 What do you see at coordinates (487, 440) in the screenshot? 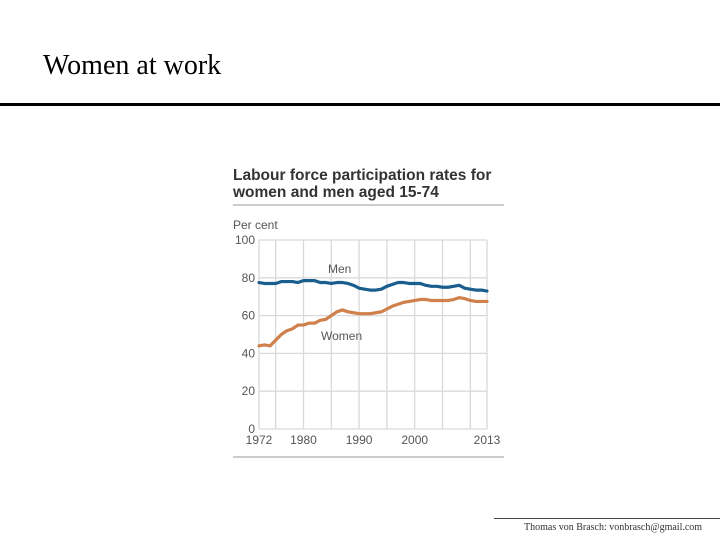
I see `x-tick-label-2013: 2013` at bounding box center [487, 440].